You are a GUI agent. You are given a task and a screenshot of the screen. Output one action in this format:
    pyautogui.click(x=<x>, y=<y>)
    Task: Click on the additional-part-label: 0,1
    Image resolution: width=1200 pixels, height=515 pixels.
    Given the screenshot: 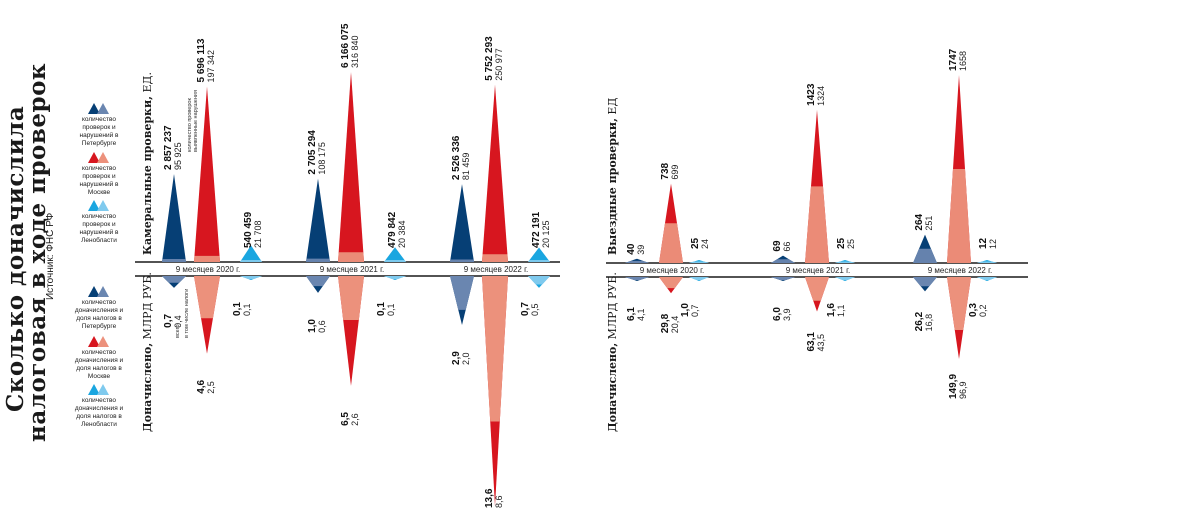 What is the action you would take?
    pyautogui.click(x=391, y=309)
    